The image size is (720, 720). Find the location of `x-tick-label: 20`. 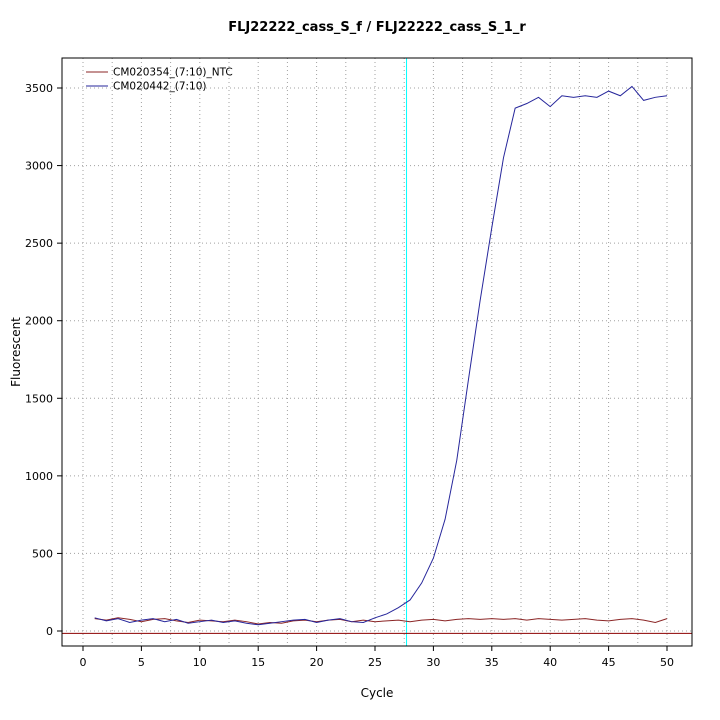

x-tick-label: 20 is located at coordinates (317, 662).